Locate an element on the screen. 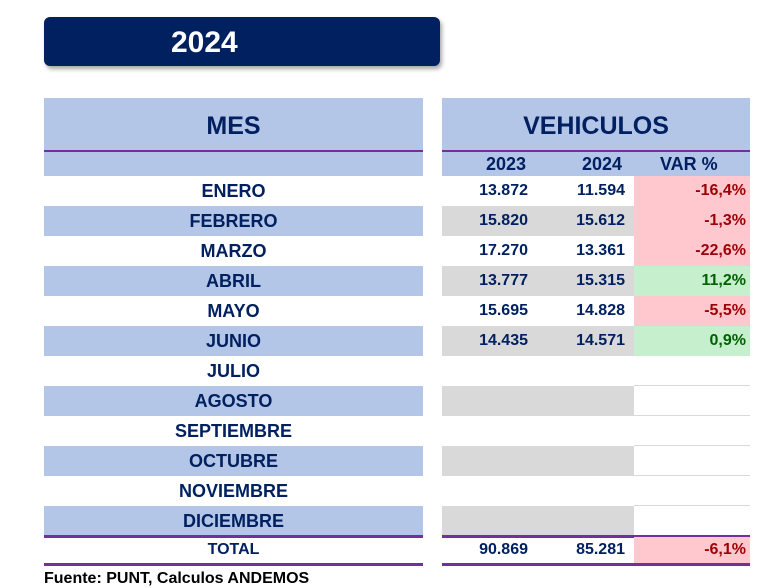  total-2023: 90.869 is located at coordinates (503, 549).